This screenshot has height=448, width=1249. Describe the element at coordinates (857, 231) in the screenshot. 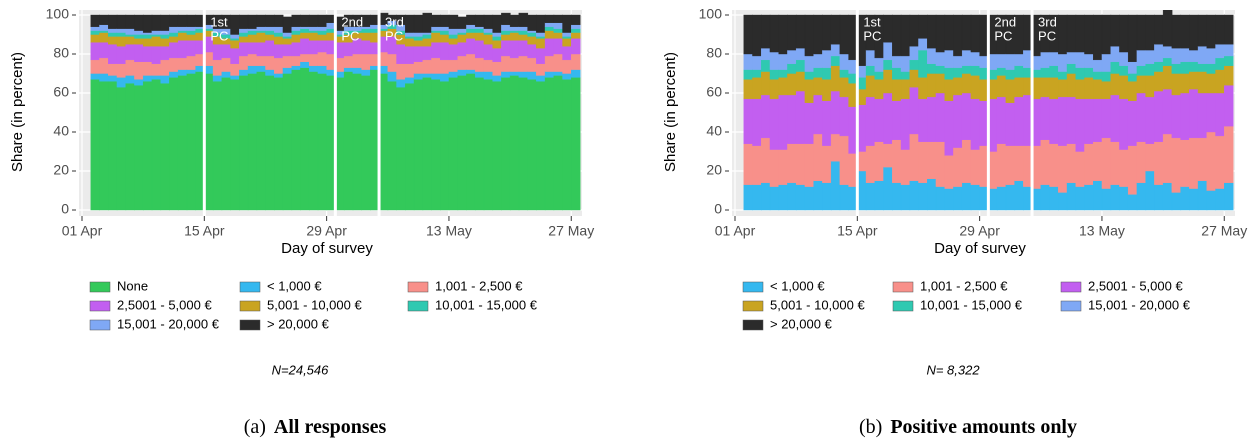

I see `x-tick-label: 15 Apr` at that location.